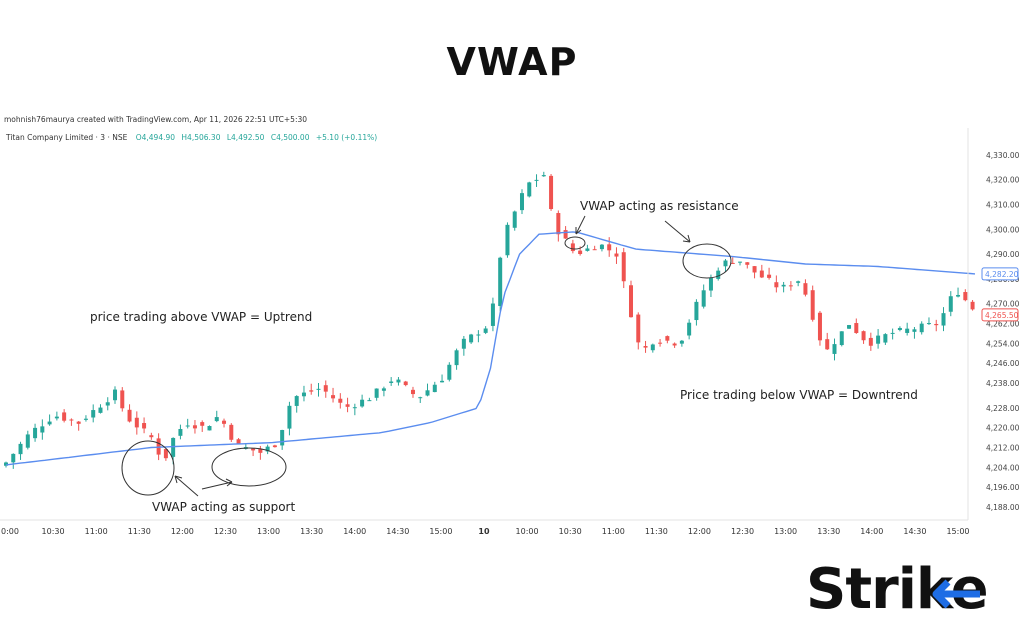 The image size is (1024, 640). Describe the element at coordinates (10, 531) in the screenshot. I see `time-tick-label: 0:00` at that location.